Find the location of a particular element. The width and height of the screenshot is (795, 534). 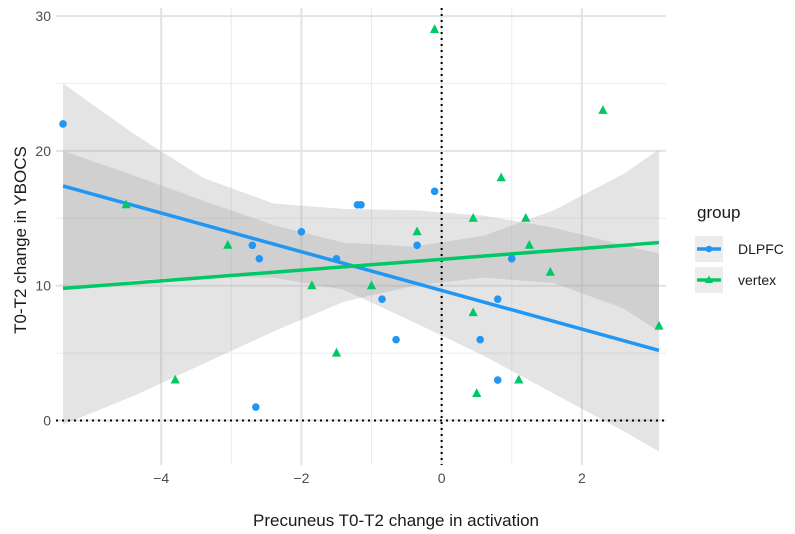

x-tick-label: −2 is located at coordinates (301, 478).